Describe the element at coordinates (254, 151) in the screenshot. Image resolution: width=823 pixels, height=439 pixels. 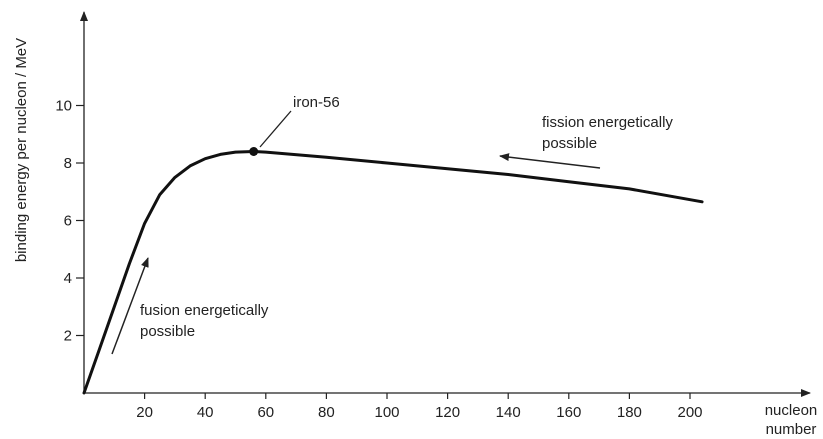
I see `iron-56-point` at that location.